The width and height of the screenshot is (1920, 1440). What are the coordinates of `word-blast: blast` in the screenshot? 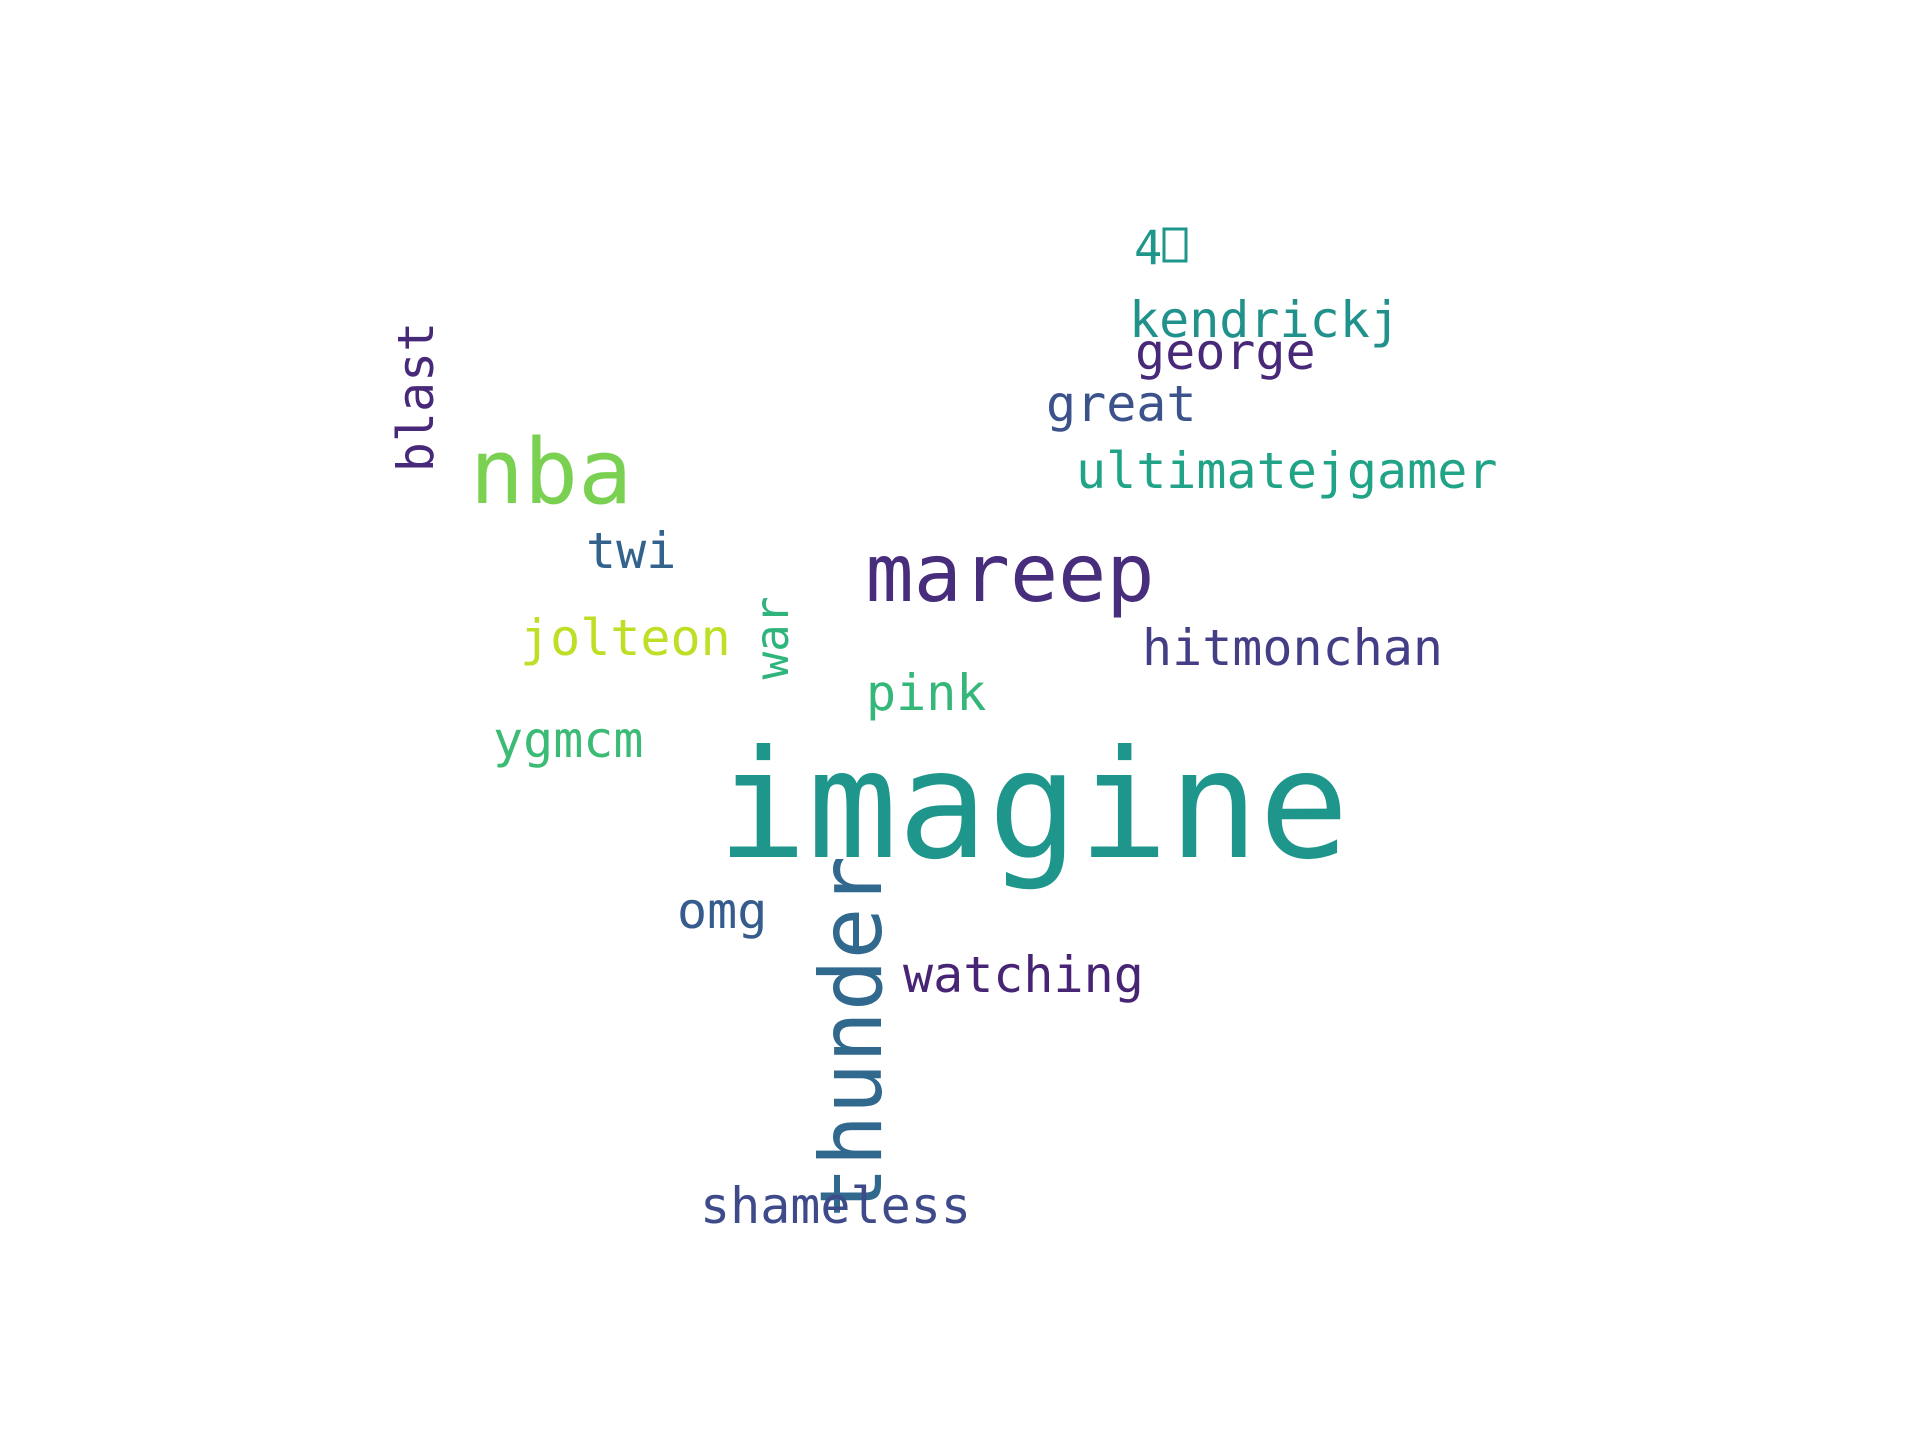 It's located at (416, 397).